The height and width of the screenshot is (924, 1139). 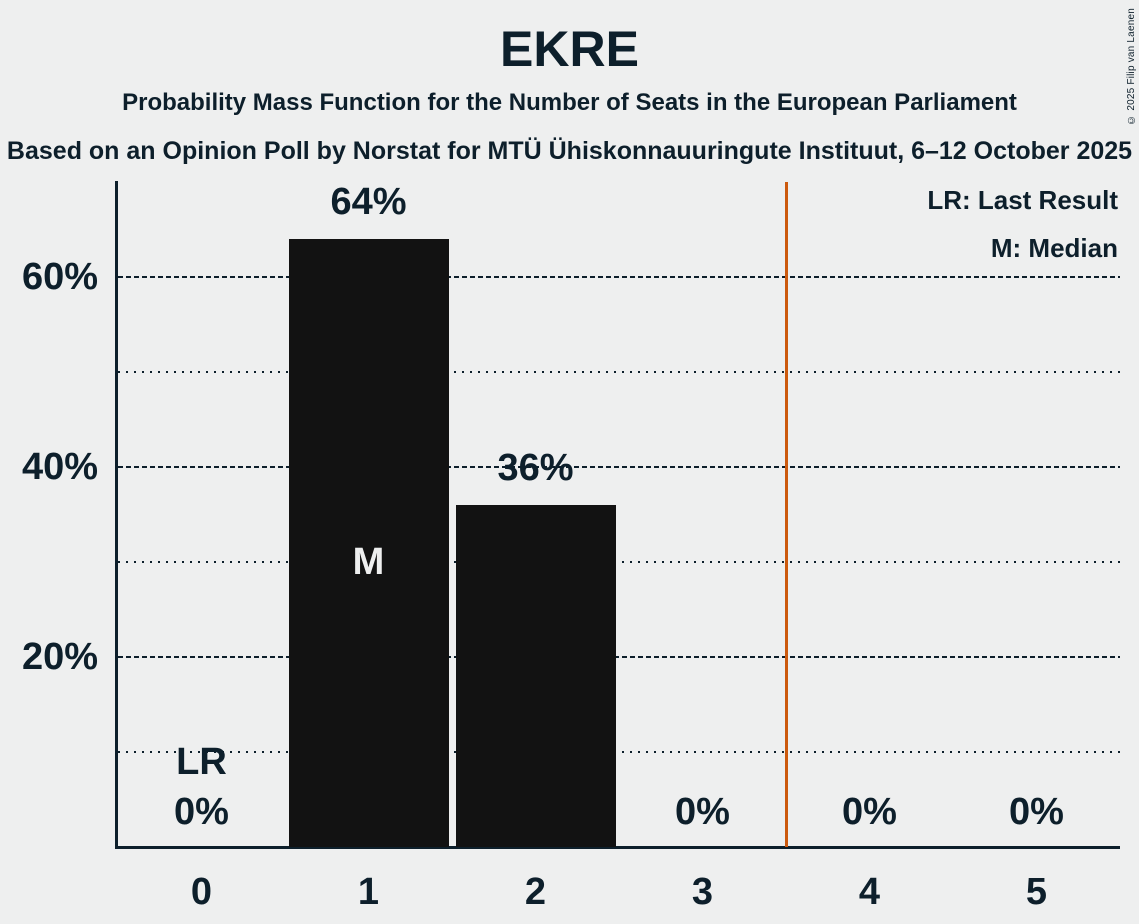 I want to click on legend-last-result: LR: Last Result, so click(x=1022, y=200).